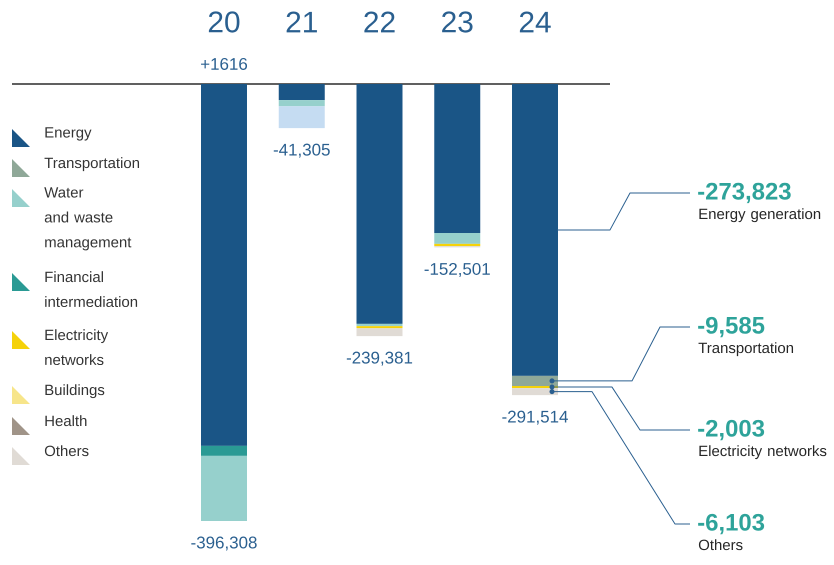  Describe the element at coordinates (66, 450) in the screenshot. I see `legend-label: Others` at that location.